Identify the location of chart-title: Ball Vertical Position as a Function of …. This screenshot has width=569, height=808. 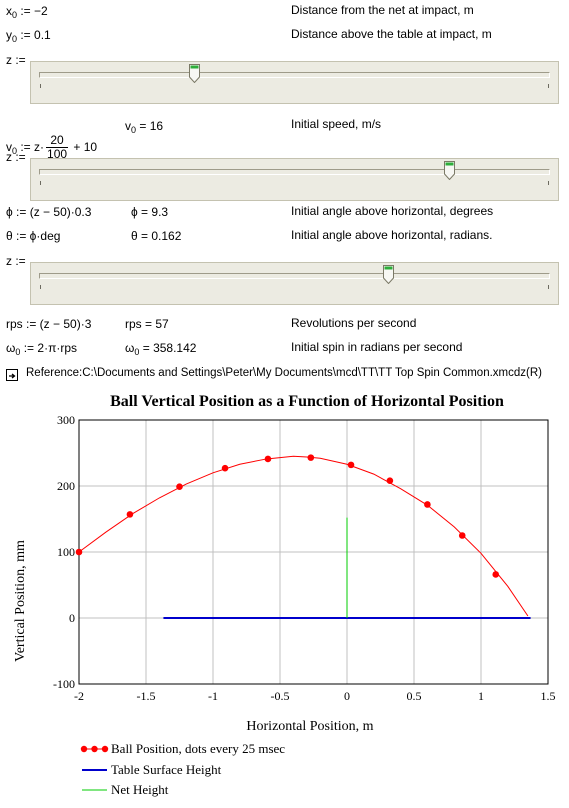
(307, 401).